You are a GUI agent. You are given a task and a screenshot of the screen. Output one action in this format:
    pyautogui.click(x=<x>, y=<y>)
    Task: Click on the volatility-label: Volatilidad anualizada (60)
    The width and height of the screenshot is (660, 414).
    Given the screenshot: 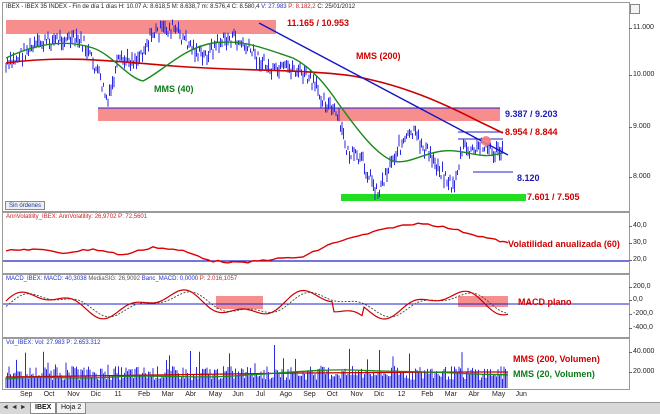 What is the action you would take?
    pyautogui.click(x=564, y=244)
    